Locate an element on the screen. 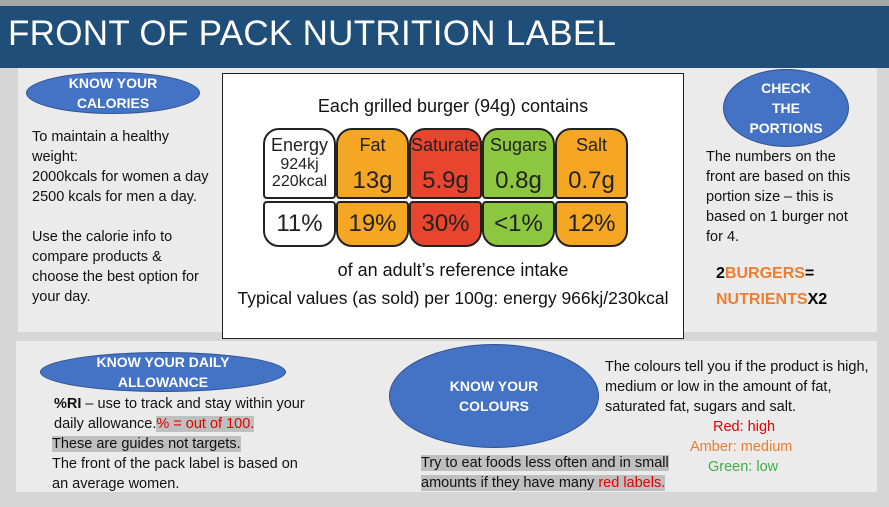 Image resolution: width=889 pixels, height=507 pixels. title-bar is located at coordinates (444, 37).